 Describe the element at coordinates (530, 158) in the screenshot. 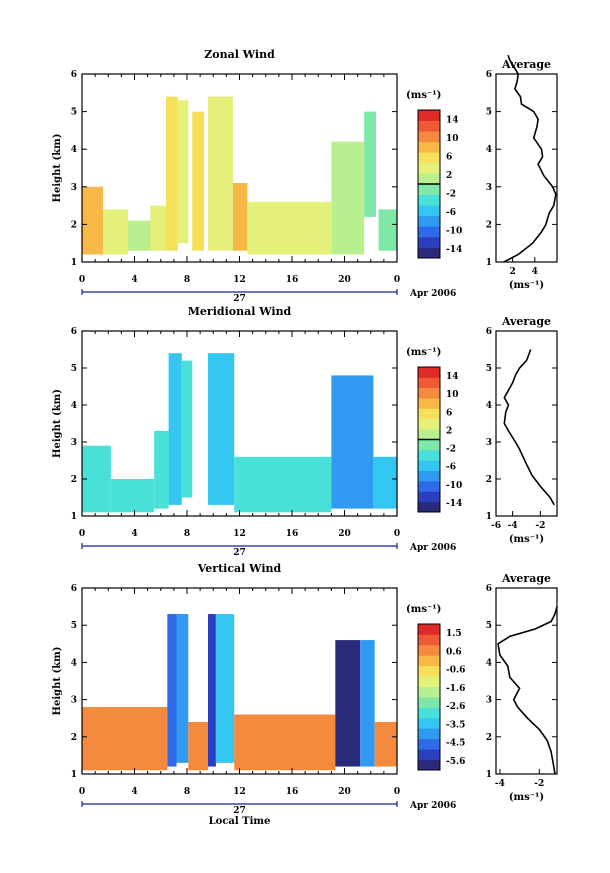

I see `average-profile-line` at that location.